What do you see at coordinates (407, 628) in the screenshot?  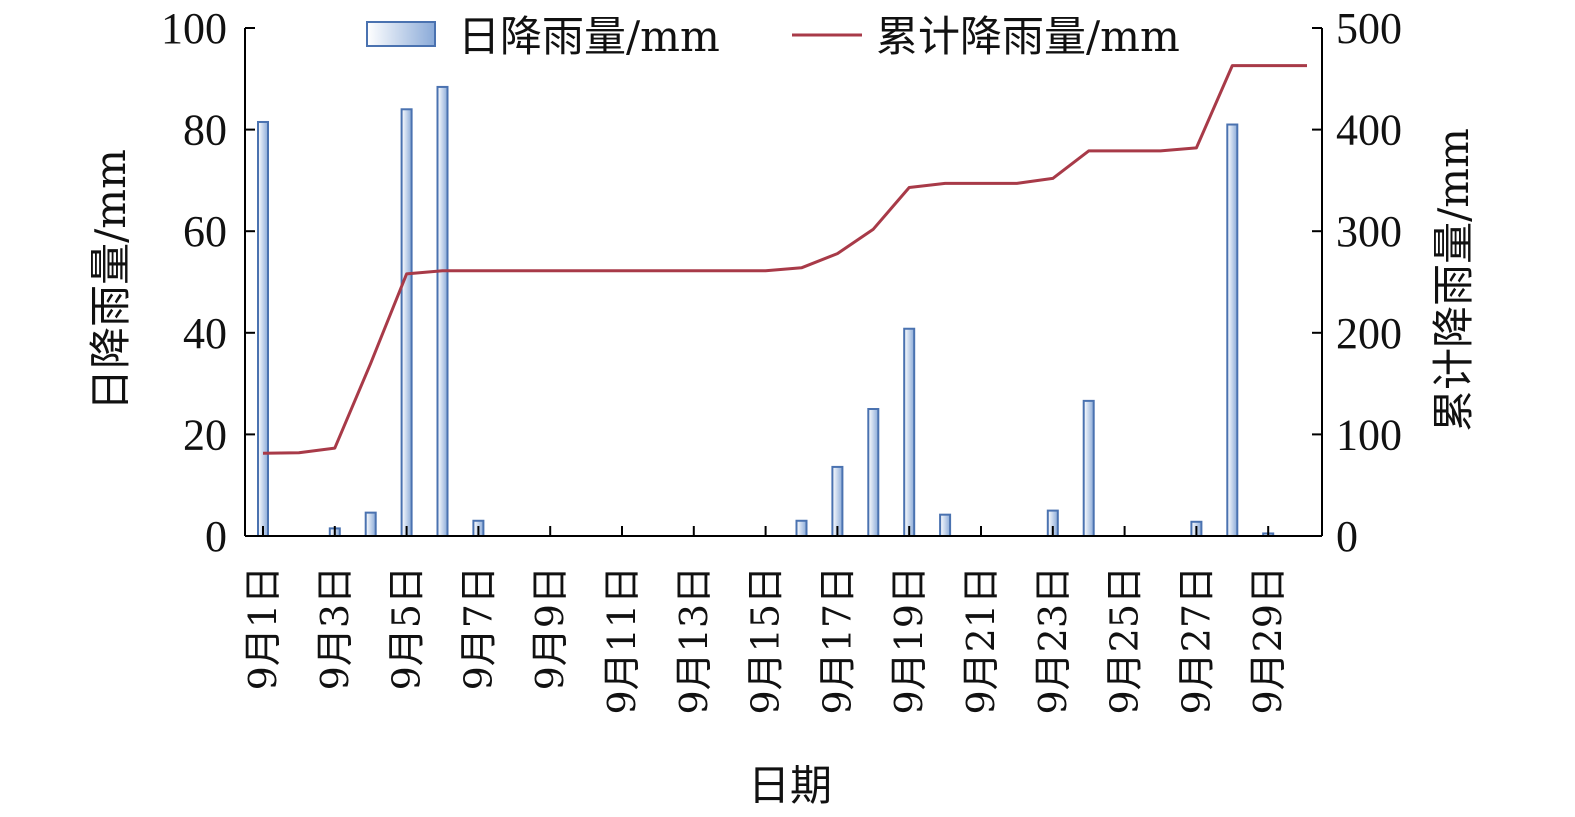 I see `x-tick-label: 9月5日` at bounding box center [407, 628].